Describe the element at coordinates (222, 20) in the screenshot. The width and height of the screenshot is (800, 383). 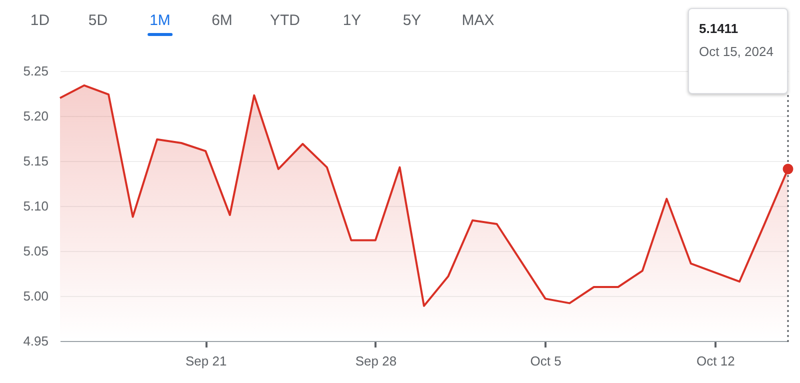
I see `text: 6M` at that location.